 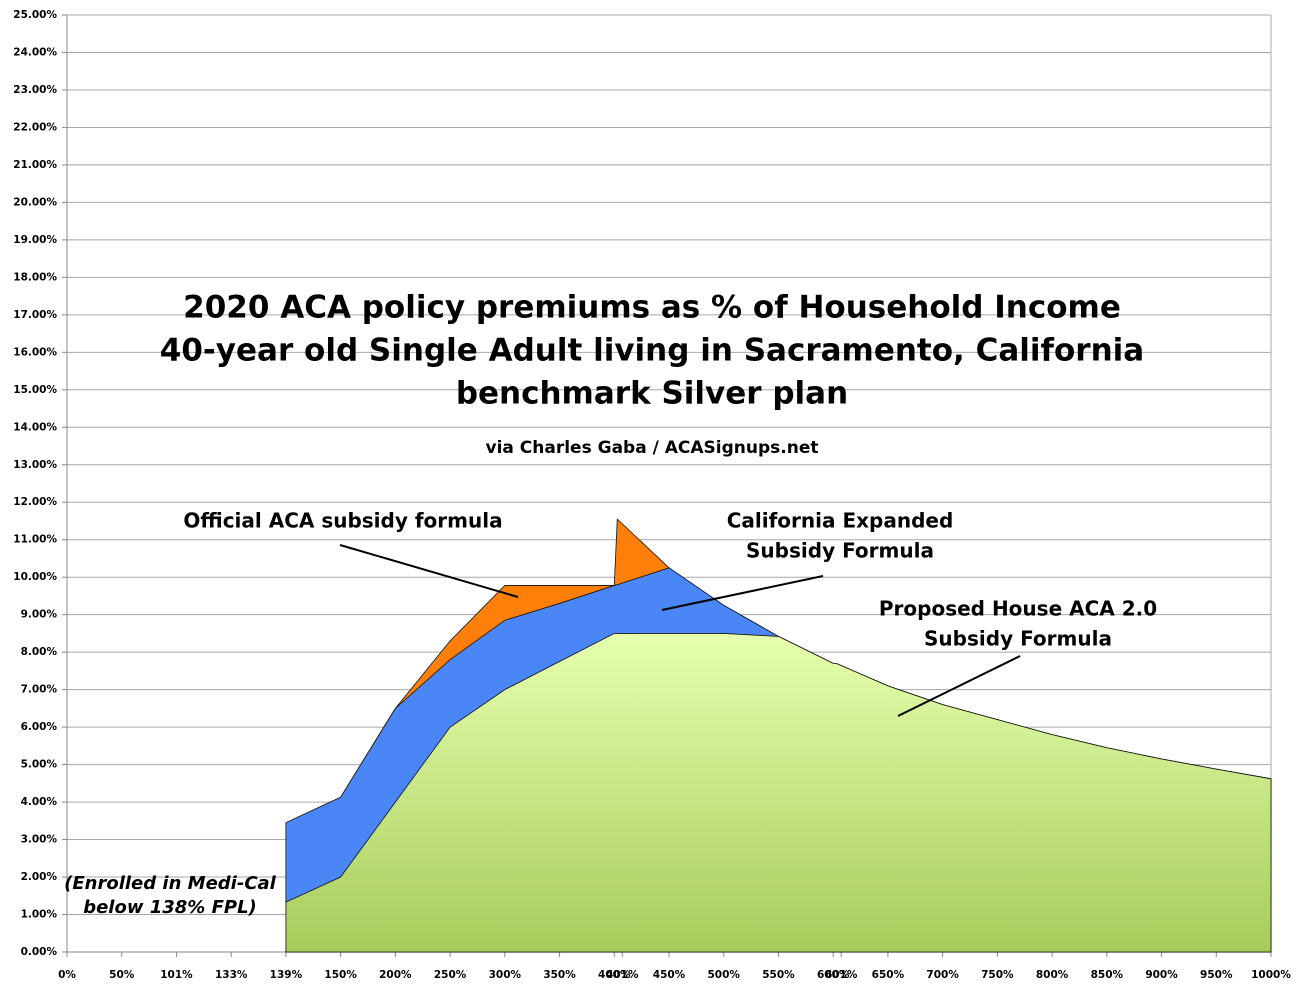 I want to click on x-tick-label: 1000%, so click(x=1271, y=975).